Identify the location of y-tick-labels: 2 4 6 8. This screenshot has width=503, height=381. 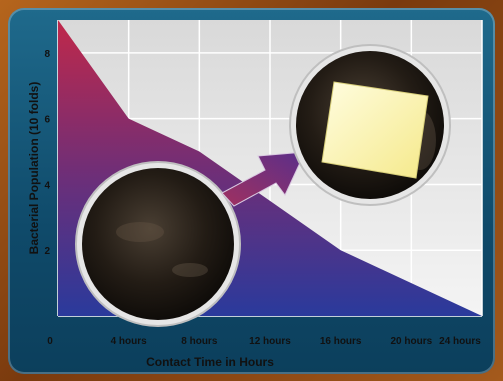
(47, 153).